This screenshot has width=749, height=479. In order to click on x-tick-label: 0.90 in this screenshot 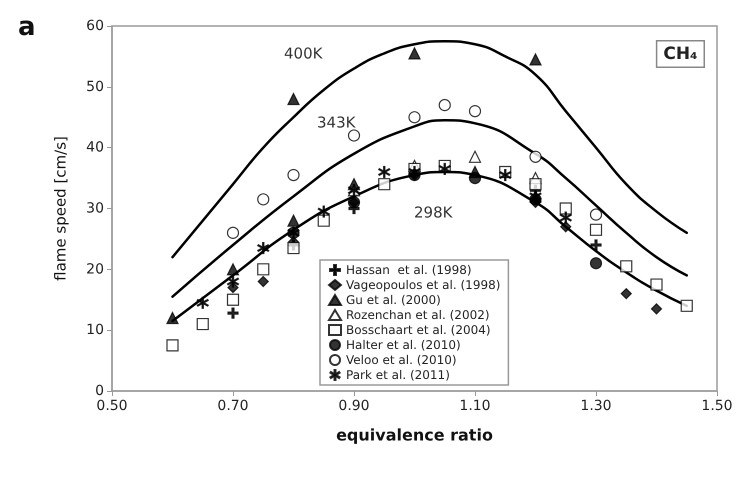, I will do `click(354, 406)`.